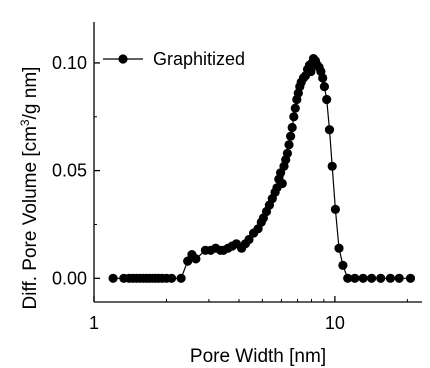  What do you see at coordinates (69, 278) in the screenshot?
I see `y-tick-label: 0.00` at bounding box center [69, 278].